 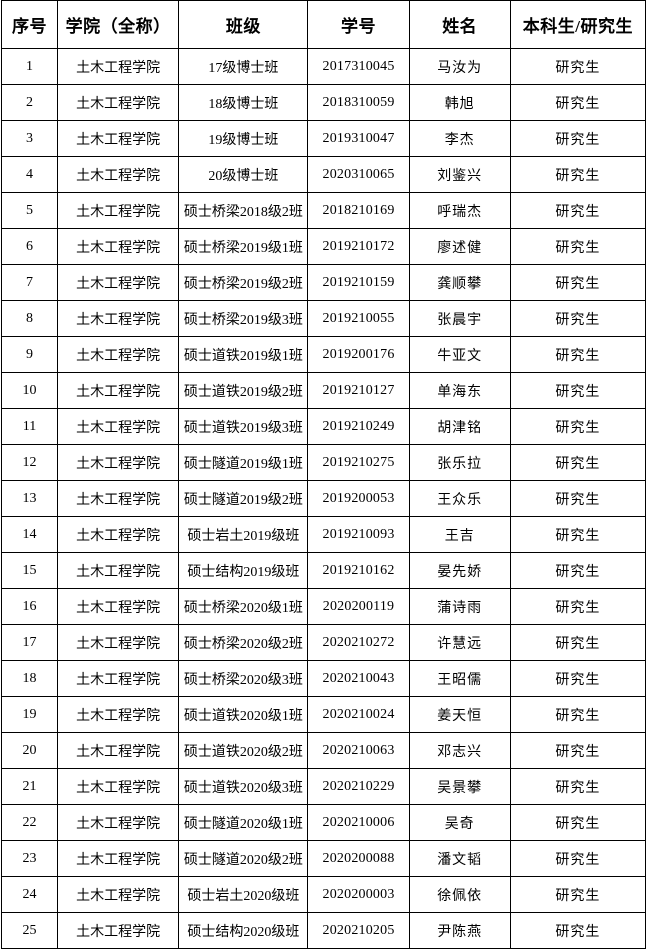 What do you see at coordinates (358, 498) in the screenshot?
I see `cell-sid: 2019200053` at bounding box center [358, 498].